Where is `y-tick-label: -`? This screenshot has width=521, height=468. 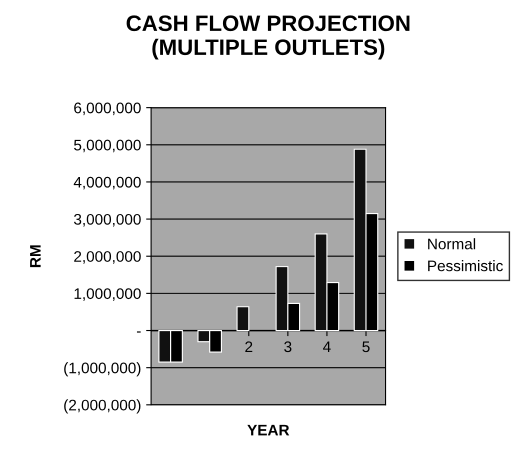 y-tick-label: - is located at coordinates (138, 332).